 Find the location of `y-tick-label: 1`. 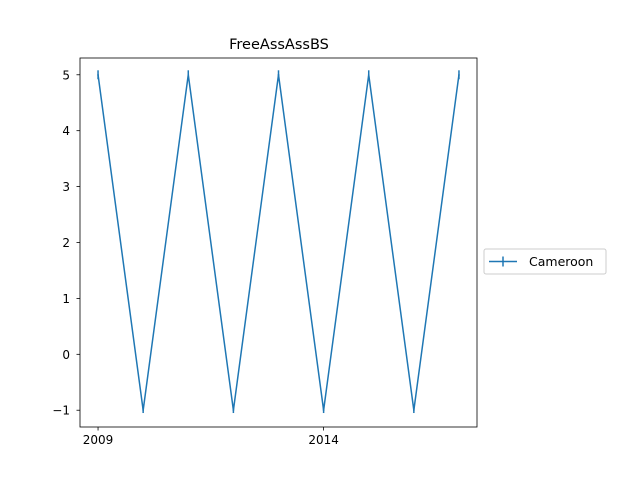

y-tick-label: 1 is located at coordinates (66, 299).